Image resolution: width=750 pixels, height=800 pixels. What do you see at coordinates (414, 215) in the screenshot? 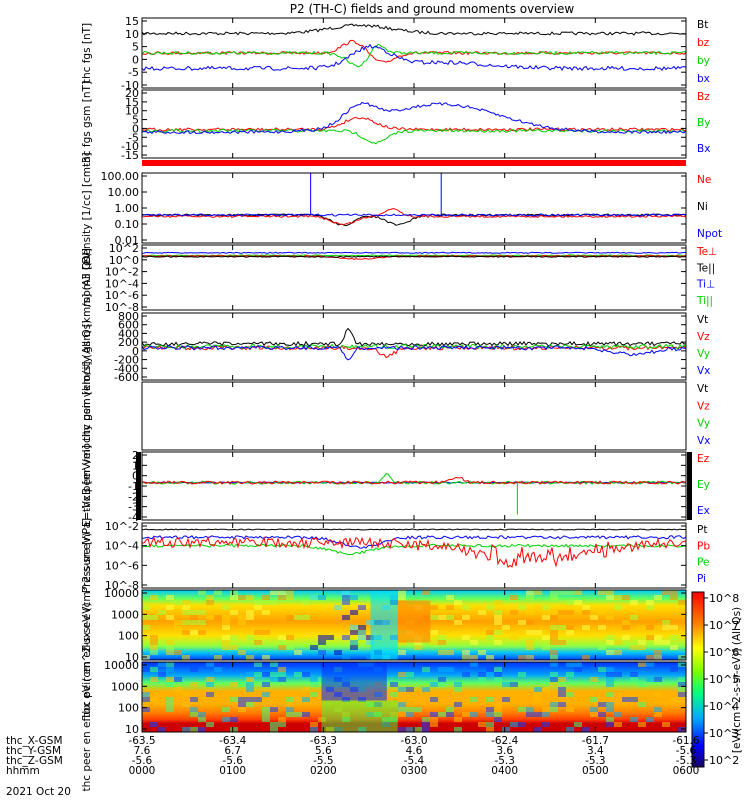
I see `series-line-Npot` at bounding box center [414, 215].